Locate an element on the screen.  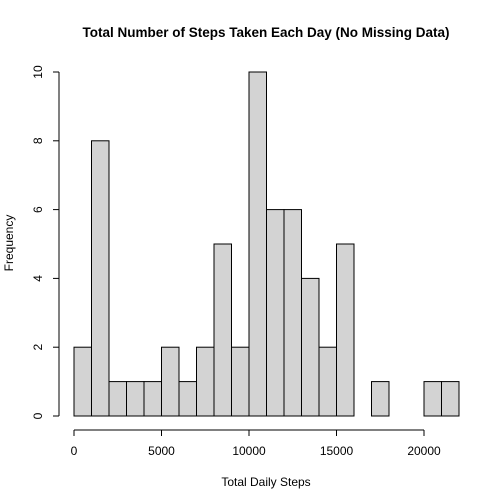
x-axis: 0 5000 10000 15000 20000 is located at coordinates (256, 443).